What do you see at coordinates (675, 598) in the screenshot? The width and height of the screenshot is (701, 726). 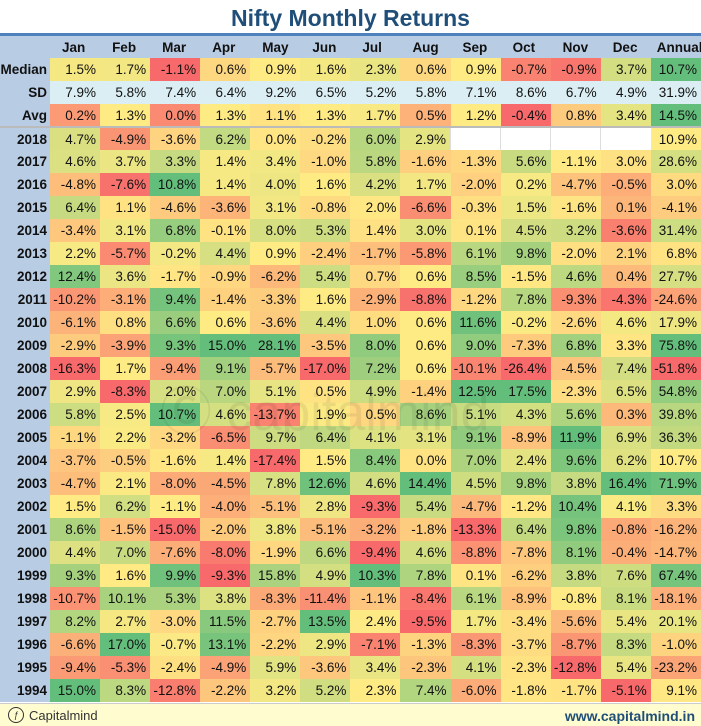 I see `heatmap-cell: -18.1%` at bounding box center [675, 598].